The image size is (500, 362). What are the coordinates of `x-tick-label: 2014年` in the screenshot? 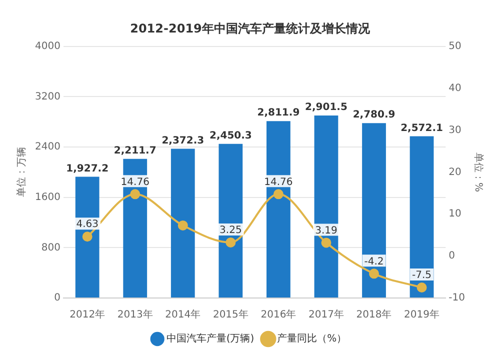 It's located at (183, 314).